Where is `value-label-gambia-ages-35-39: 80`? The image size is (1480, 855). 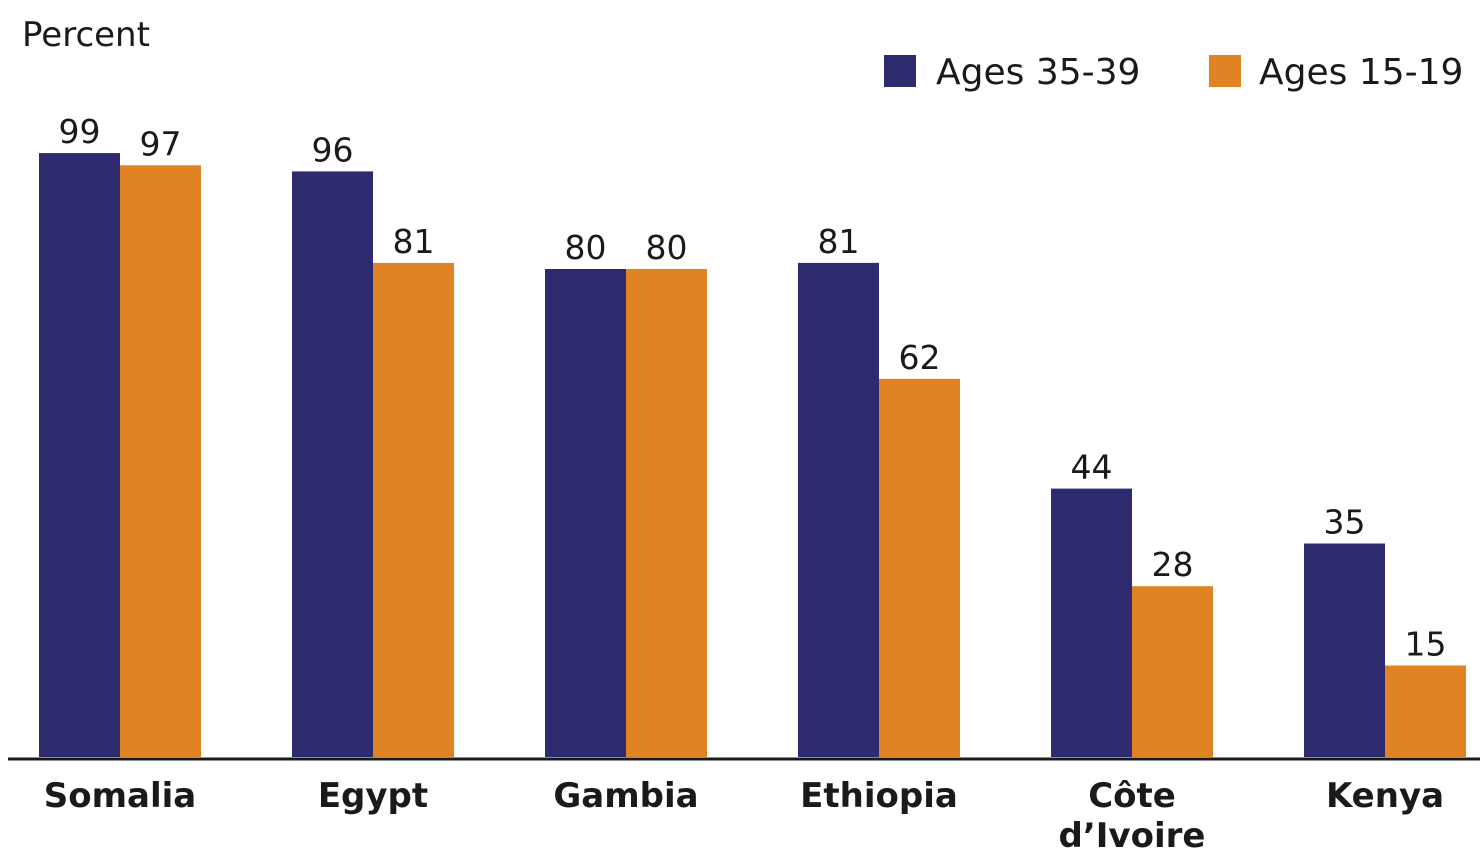 value-label-gambia-ages-35-39: 80 is located at coordinates (586, 247).